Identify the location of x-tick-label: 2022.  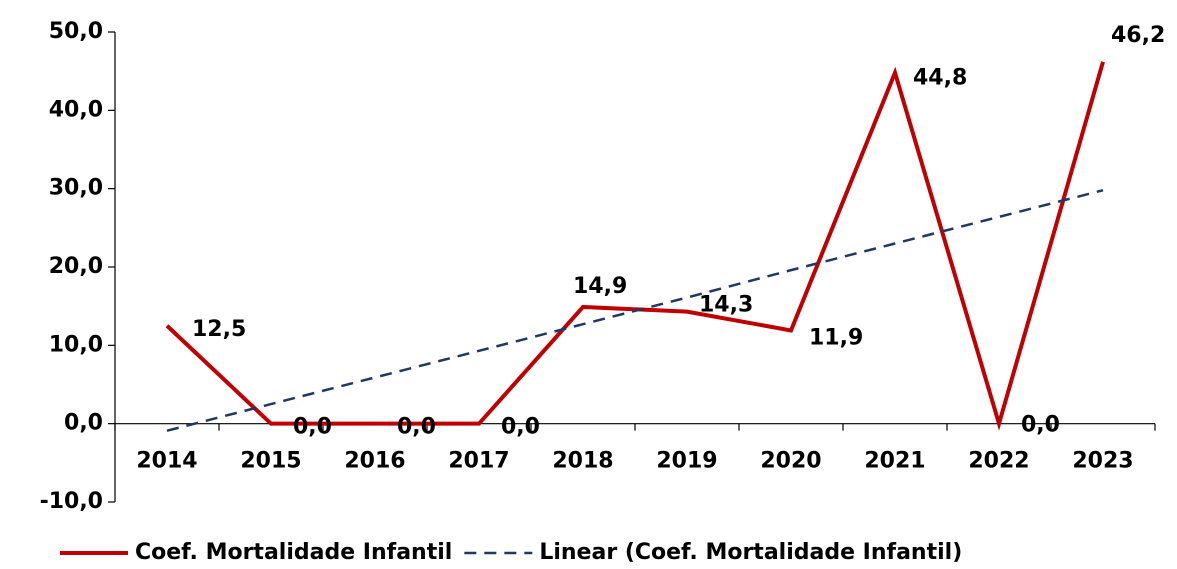
(998, 461).